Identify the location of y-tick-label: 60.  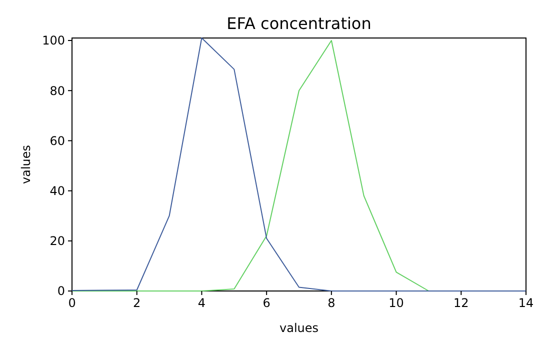
(57, 141).